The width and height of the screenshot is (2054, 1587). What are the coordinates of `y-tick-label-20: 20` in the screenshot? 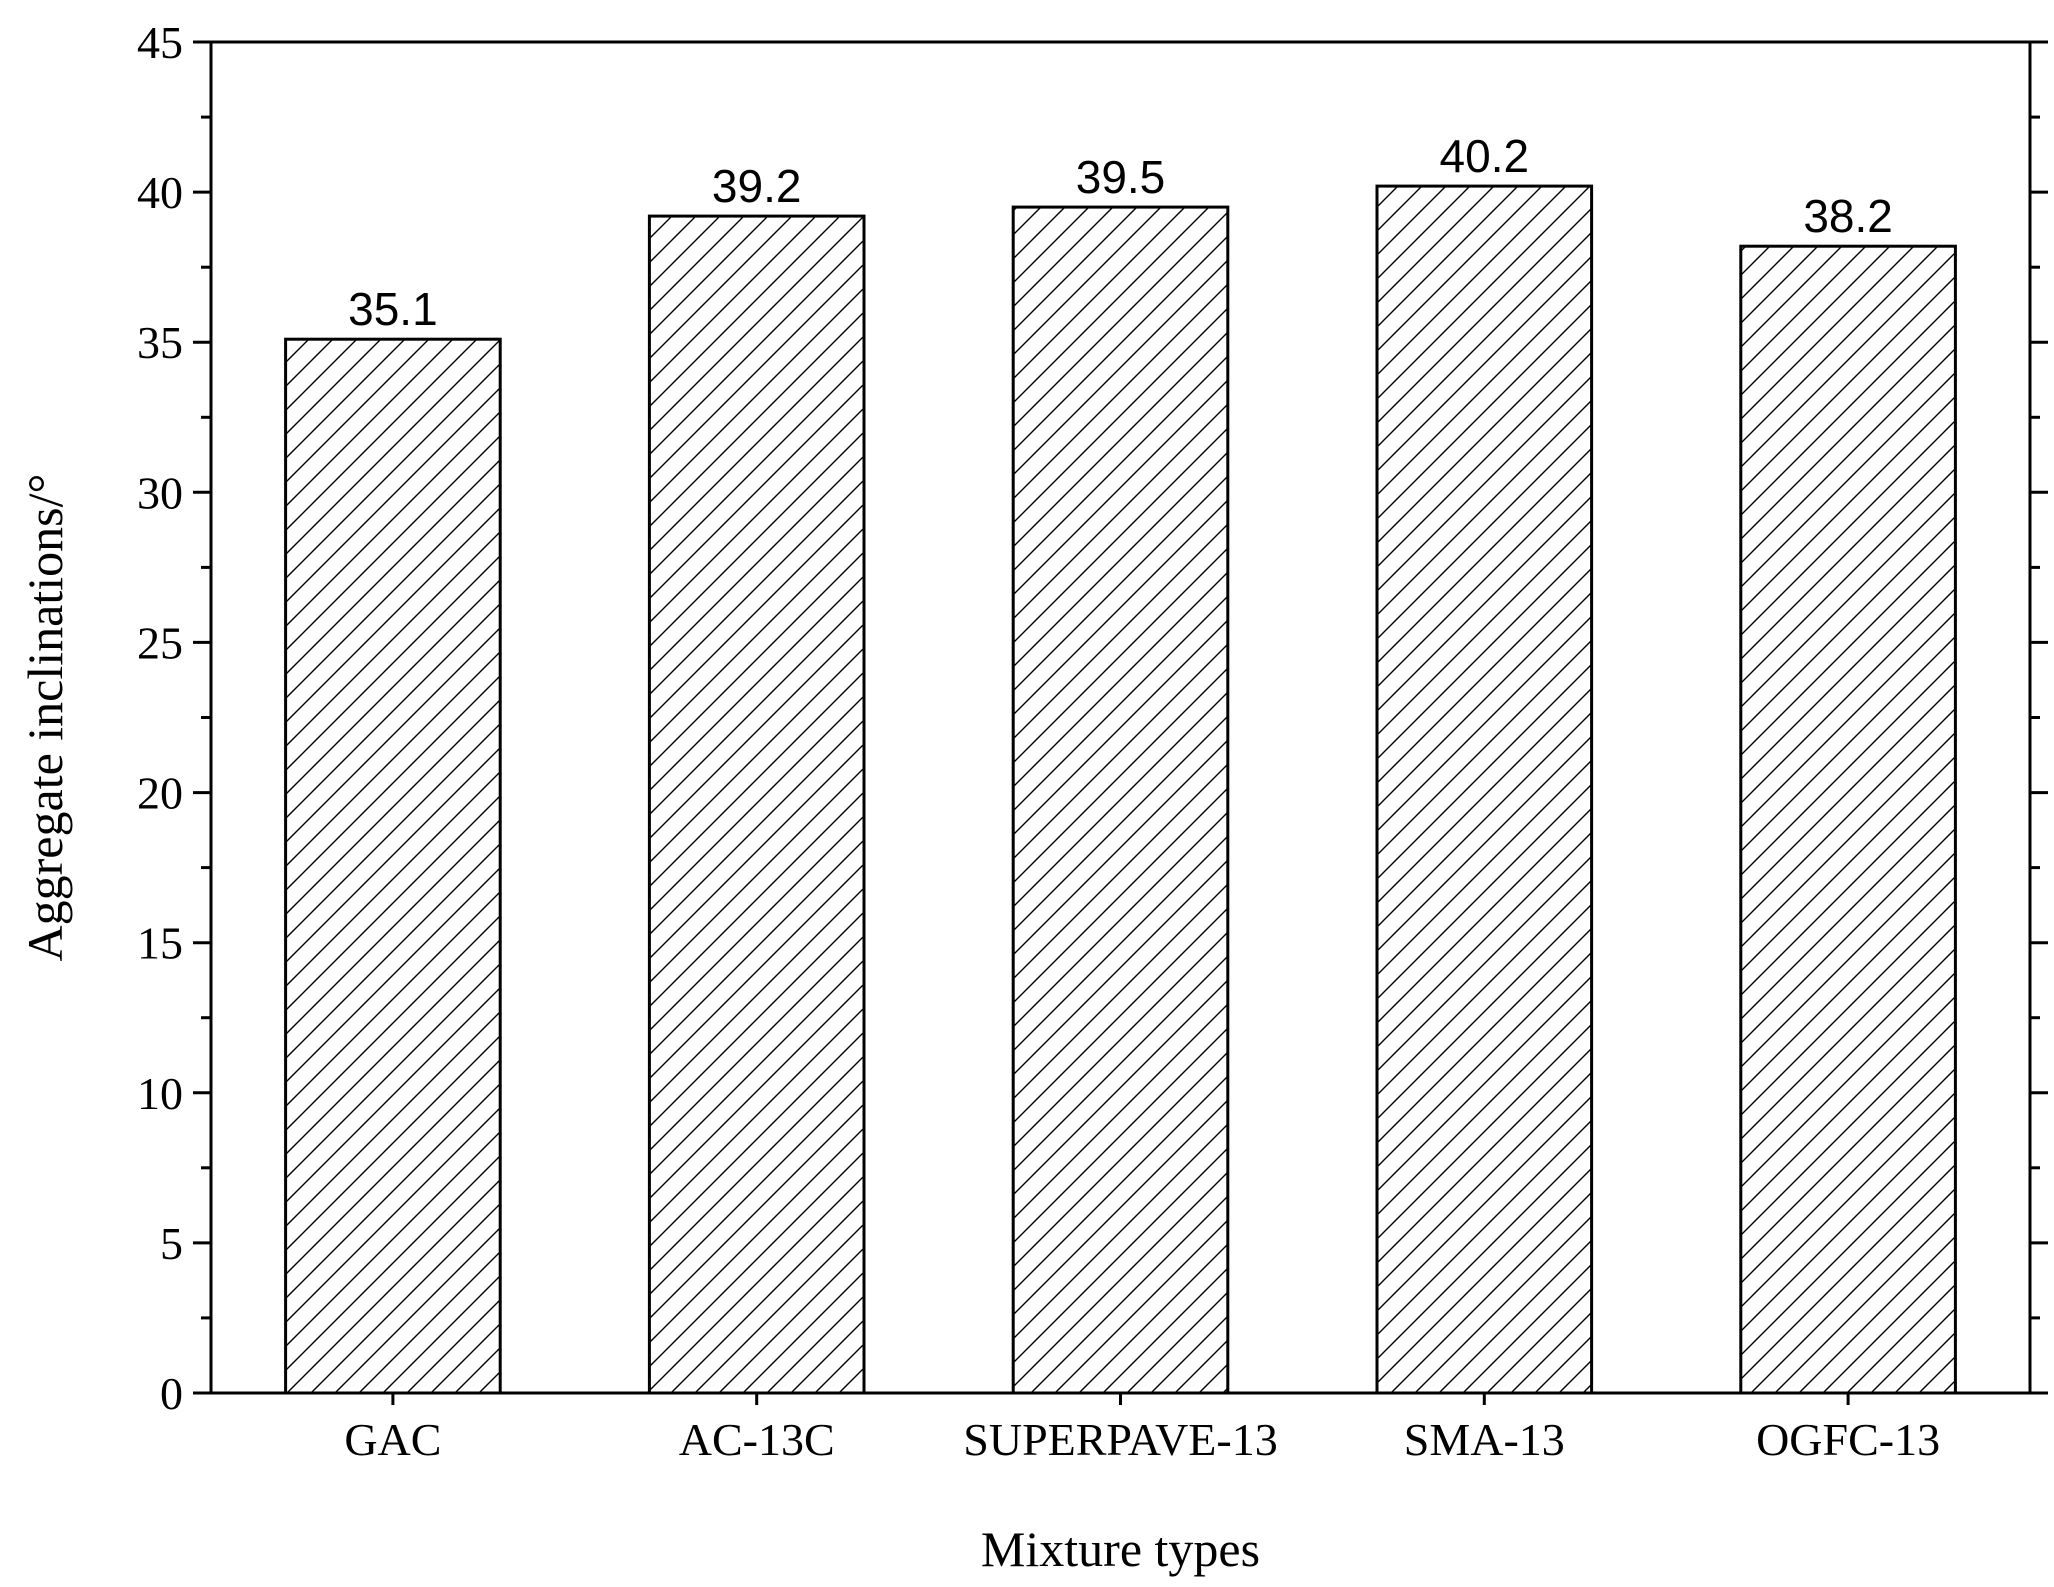 It's located at (160, 793).